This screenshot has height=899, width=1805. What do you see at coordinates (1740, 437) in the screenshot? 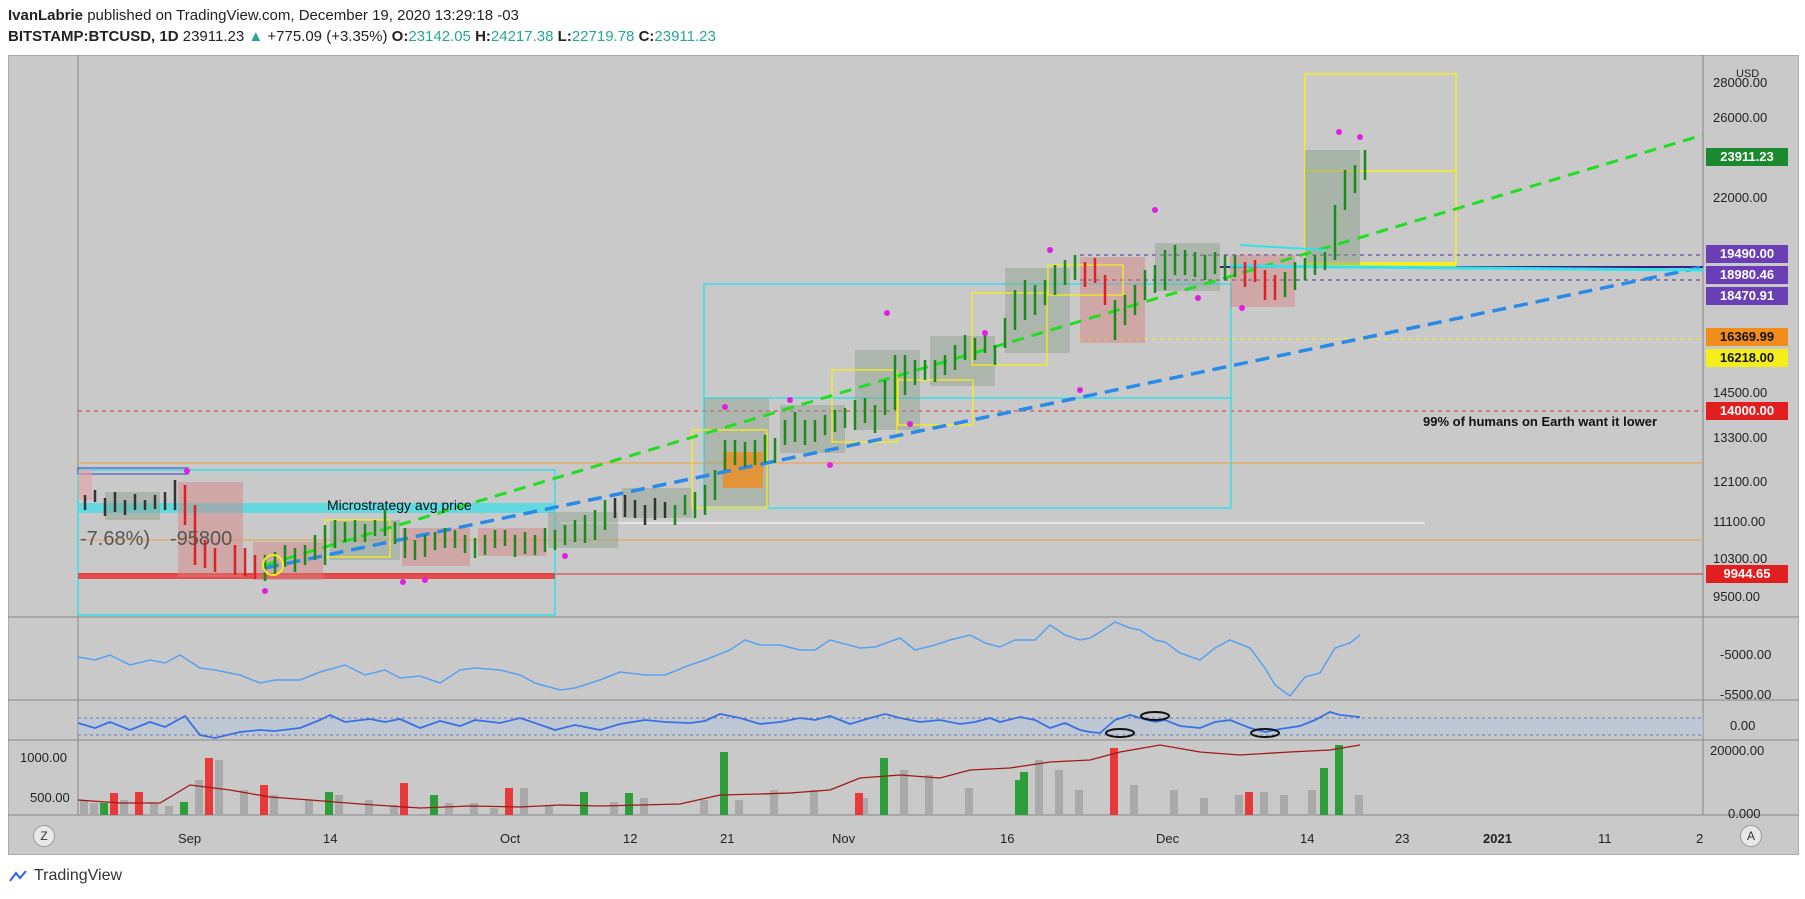
I see `price-tick: 13300.00` at bounding box center [1740, 437].